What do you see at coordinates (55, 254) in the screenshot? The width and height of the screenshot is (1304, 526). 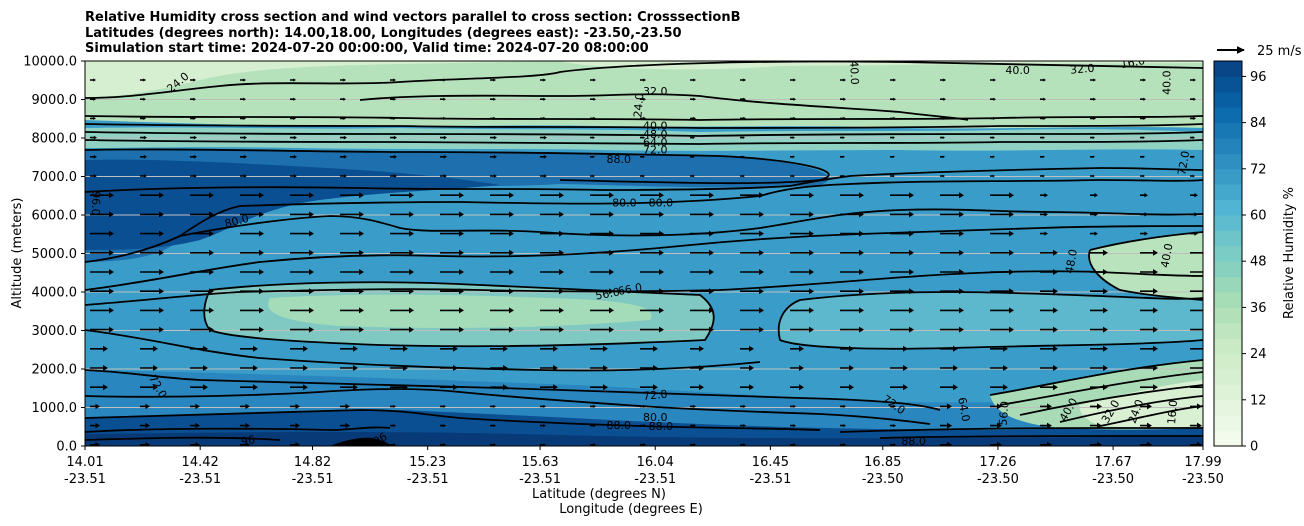 I see `y-tick-label: 5000.0` at bounding box center [55, 254].